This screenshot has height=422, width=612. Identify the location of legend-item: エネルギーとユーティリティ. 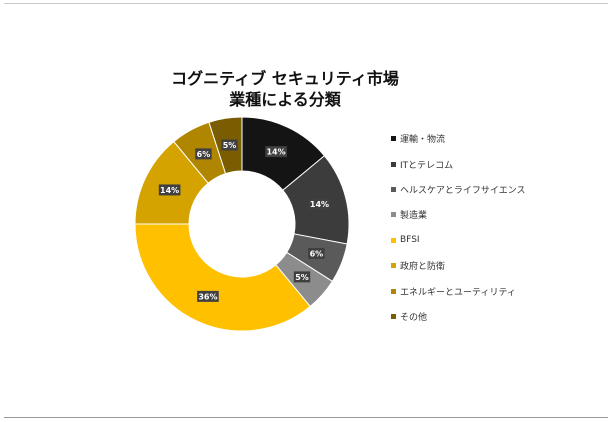
(458, 290).